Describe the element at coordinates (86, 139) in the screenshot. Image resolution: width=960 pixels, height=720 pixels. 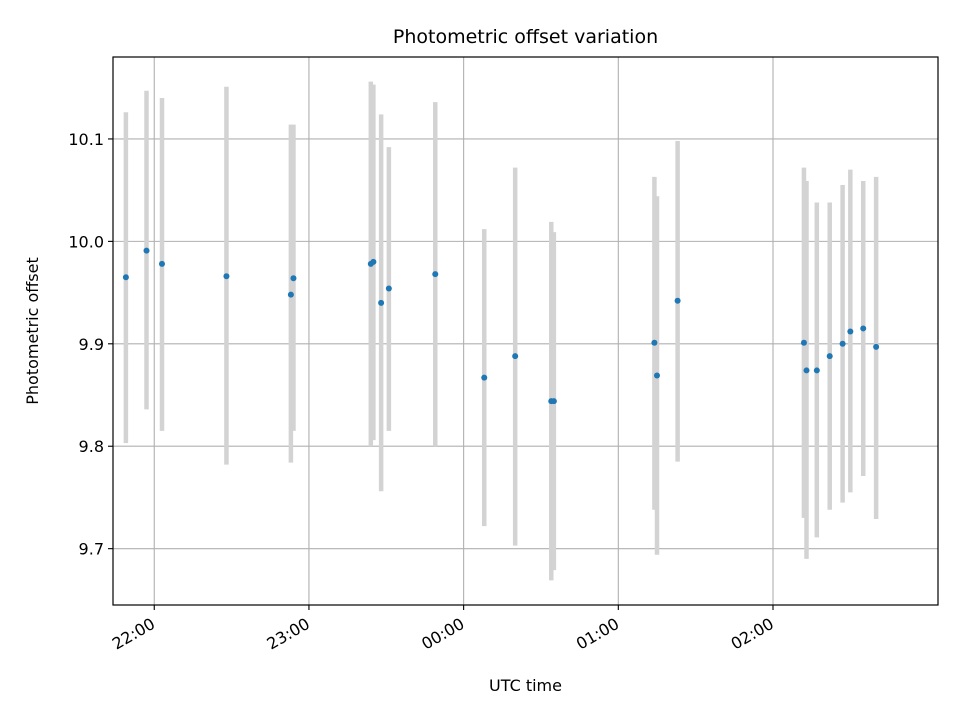
I see `y-tick-label: 10.1` at that location.